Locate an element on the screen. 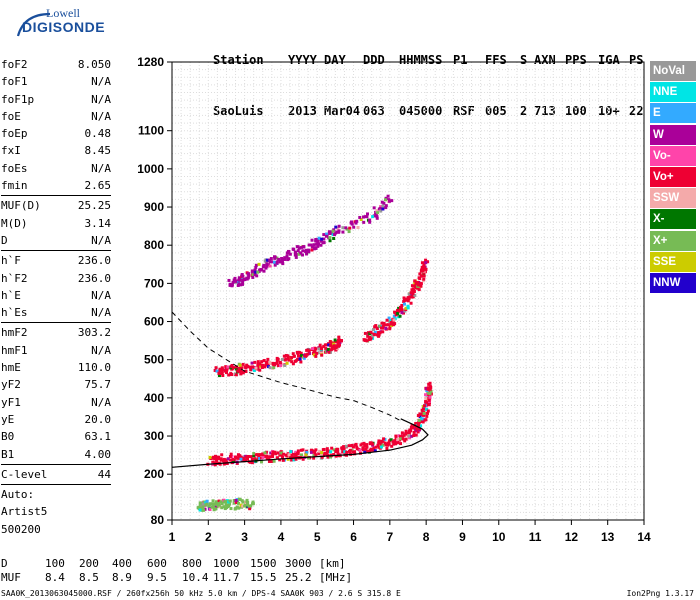 The image size is (700, 600). x-tick-label: 9 is located at coordinates (462, 537).